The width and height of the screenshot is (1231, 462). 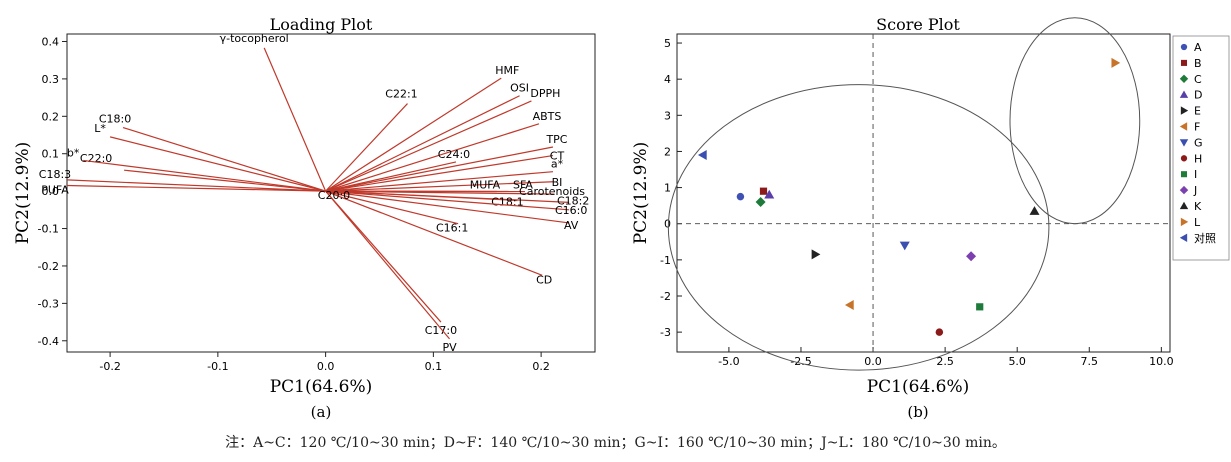 What do you see at coordinates (51, 79) in the screenshot?
I see `y-tick-label: 0.3` at bounding box center [51, 79].